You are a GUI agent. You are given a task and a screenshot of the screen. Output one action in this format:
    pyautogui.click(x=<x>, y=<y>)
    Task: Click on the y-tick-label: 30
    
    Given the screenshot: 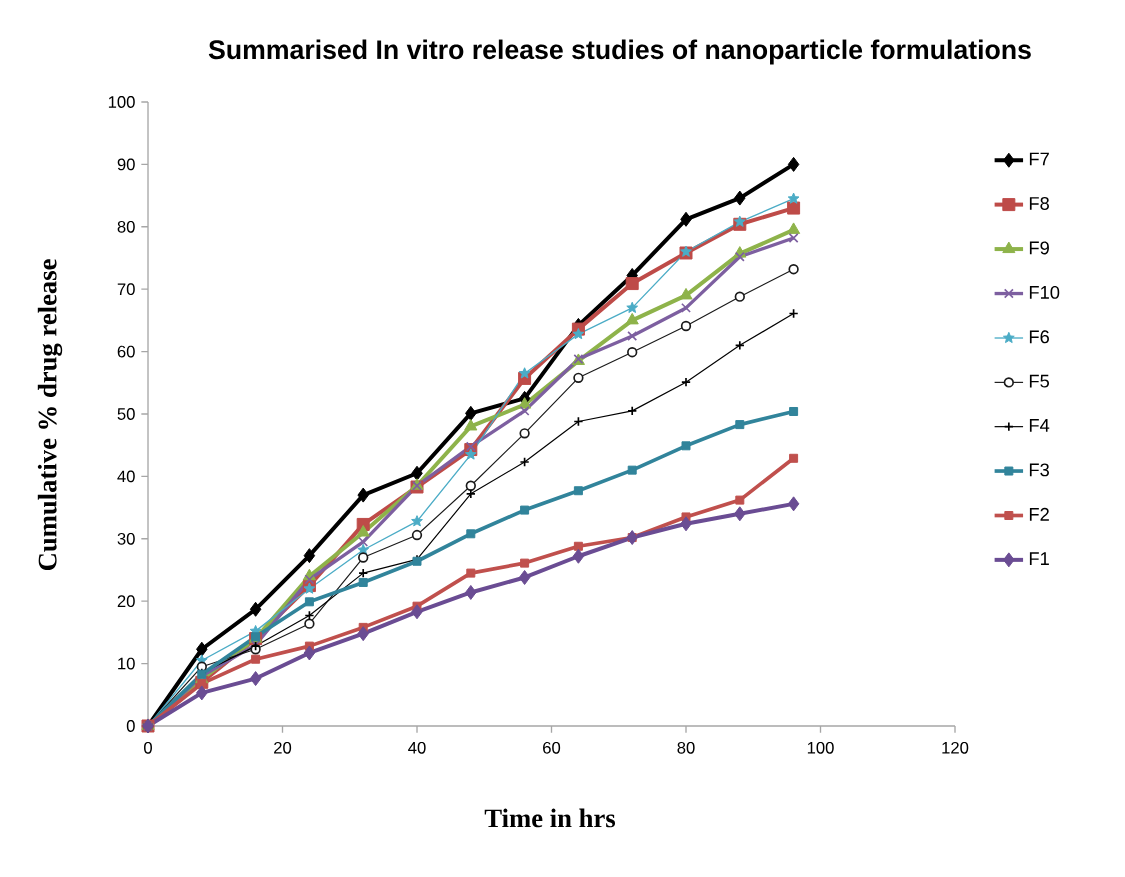 What is the action you would take?
    pyautogui.click(x=126, y=538)
    